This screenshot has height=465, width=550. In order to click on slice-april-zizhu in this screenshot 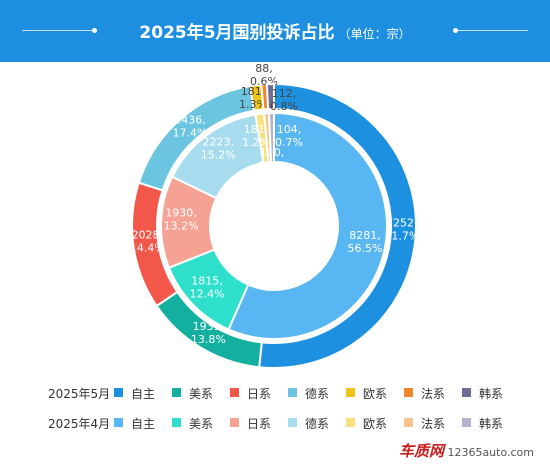, I will do `click(307, 225)`.